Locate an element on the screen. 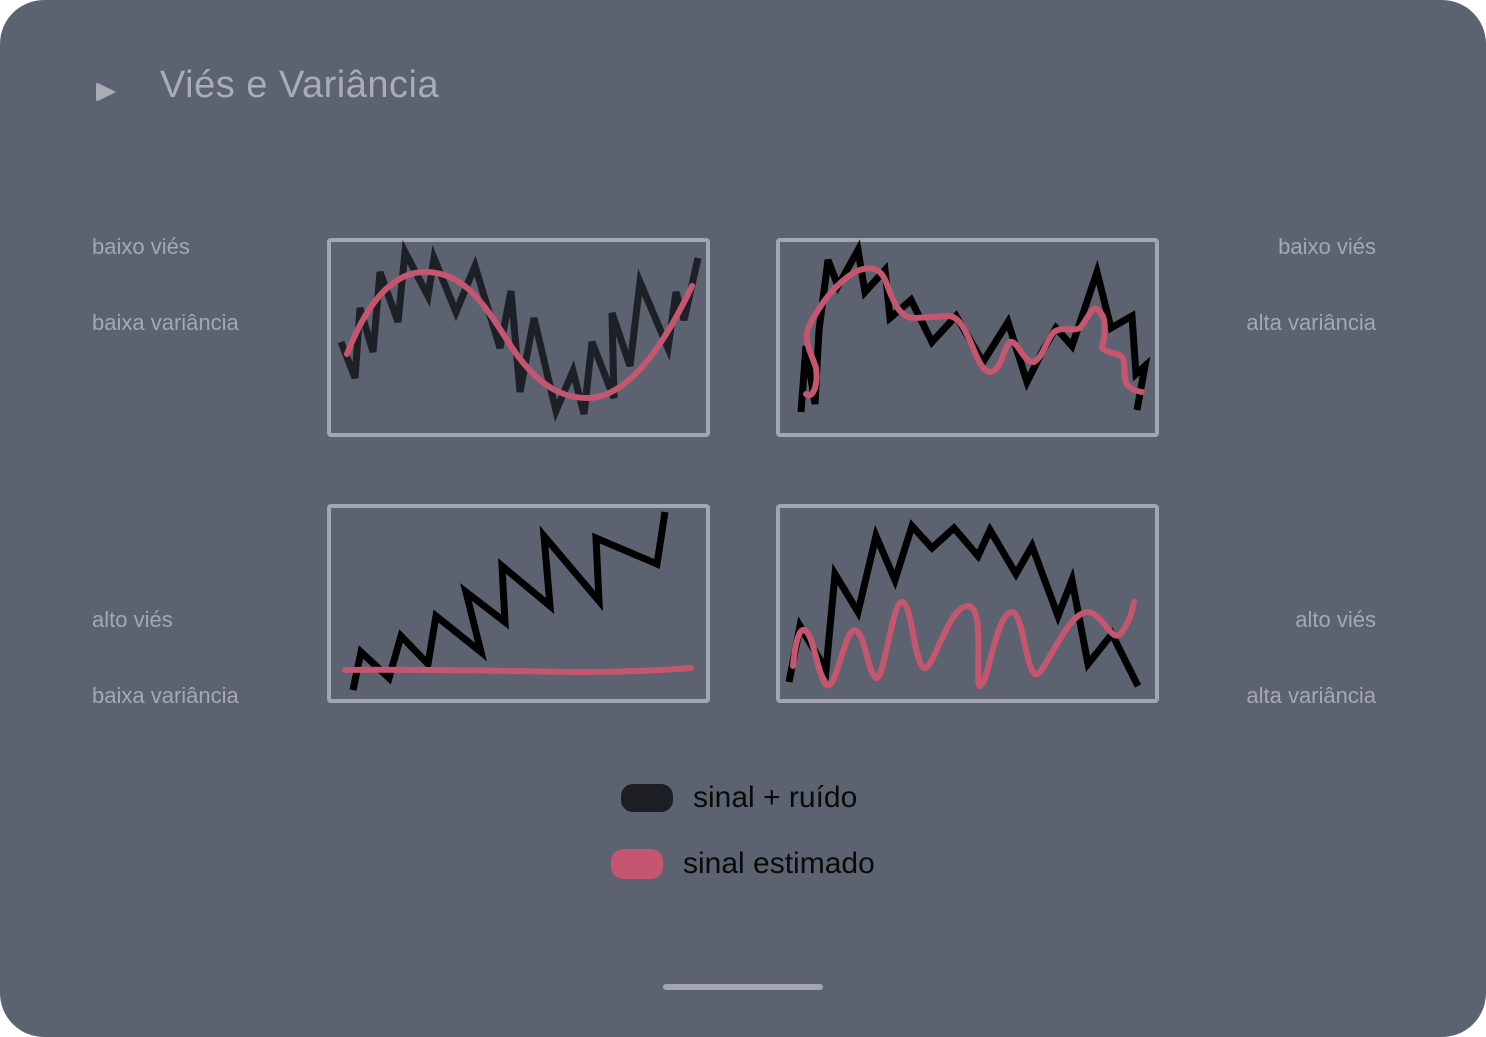 Image resolution: width=1486 pixels, height=1037 pixels. quadrant-2-variance-label: alta variância is located at coordinates (1311, 322).